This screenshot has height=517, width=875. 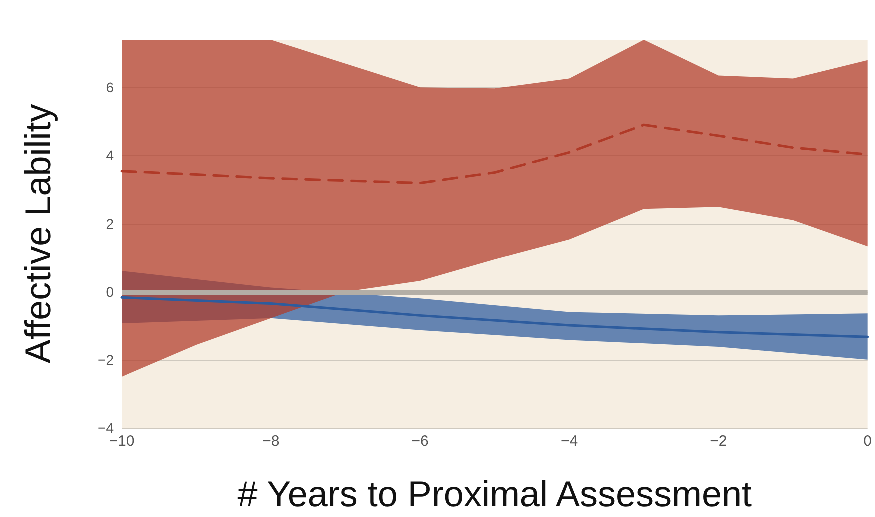 What do you see at coordinates (110, 156) in the screenshot?
I see `y-tick-label: 4` at bounding box center [110, 156].